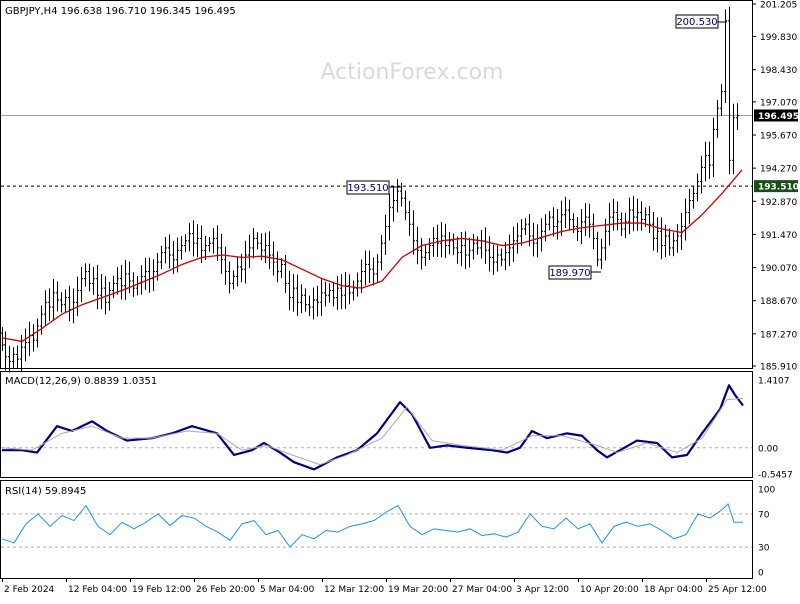 The height and width of the screenshot is (604, 800). Describe the element at coordinates (354, 590) in the screenshot. I see `x-tick-label: 12 Mar 12:00` at that location.